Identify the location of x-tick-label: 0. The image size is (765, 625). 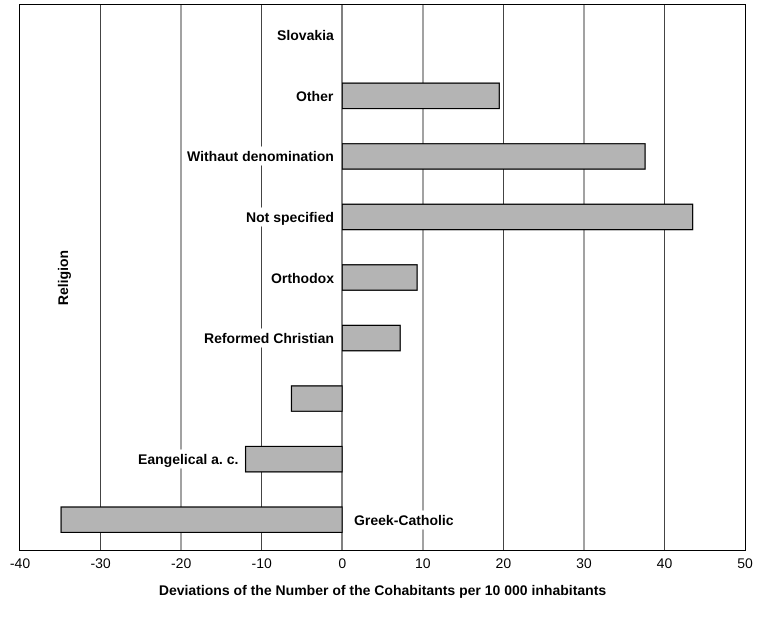
(342, 562).